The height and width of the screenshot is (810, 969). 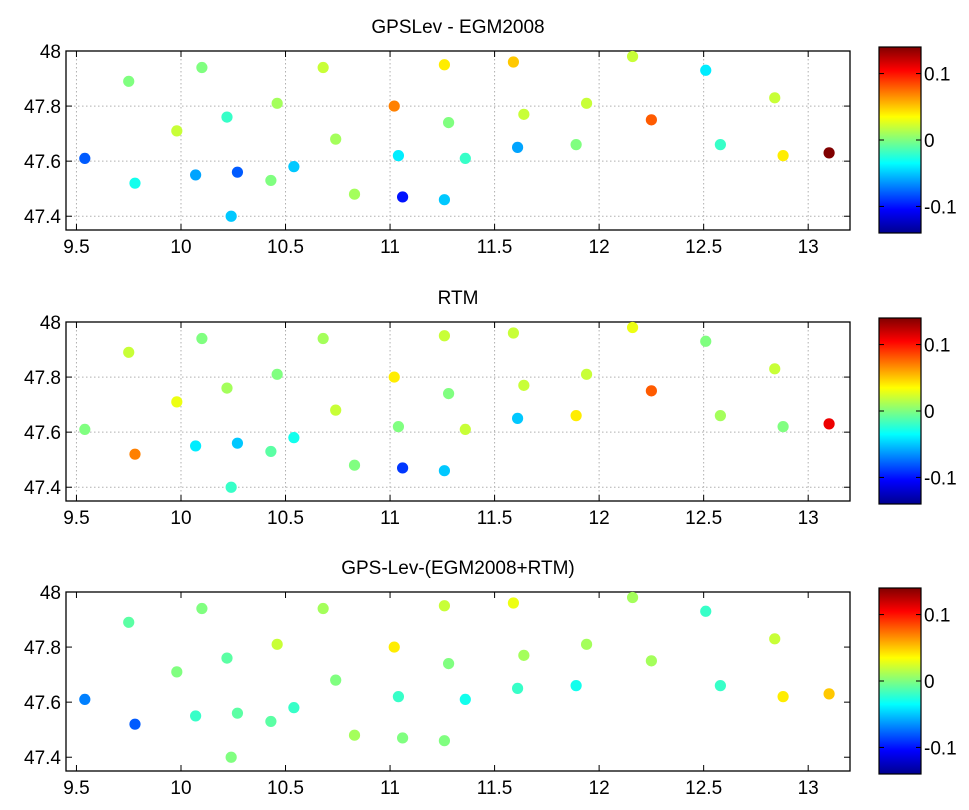 I want to click on y-tick-label: 47.8, so click(x=42, y=107).